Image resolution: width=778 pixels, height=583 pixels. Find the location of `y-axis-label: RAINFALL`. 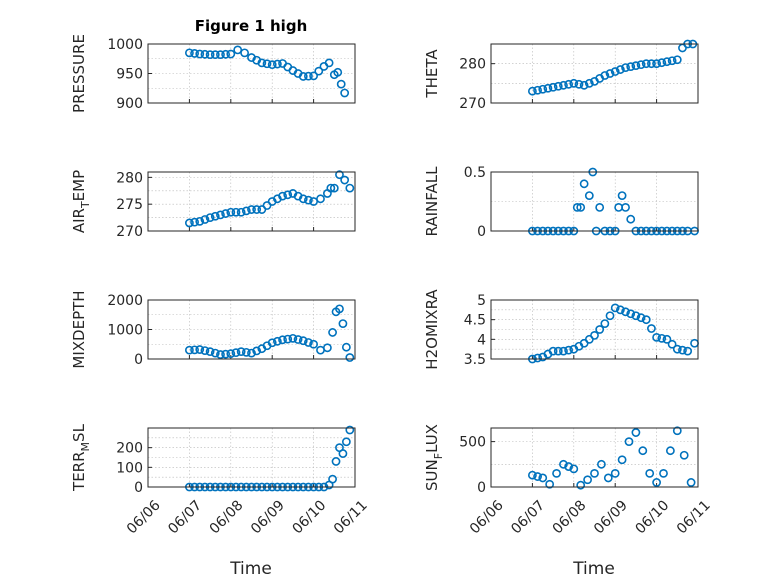

y-axis-label: RAINFALL is located at coordinates (432, 201).